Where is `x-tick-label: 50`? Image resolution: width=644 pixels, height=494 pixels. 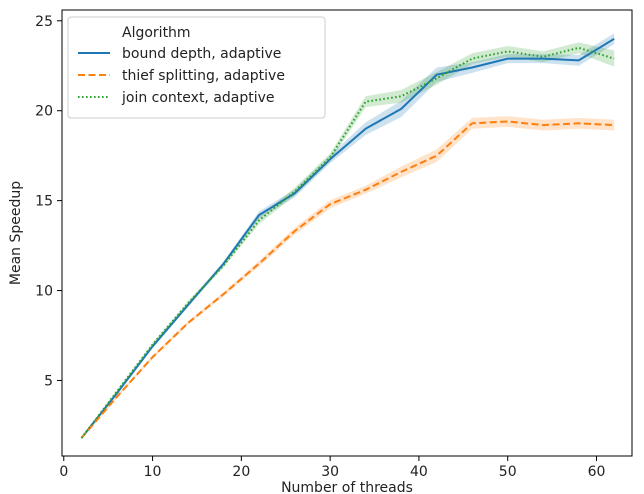 x-tick-label: 50 is located at coordinates (508, 472).